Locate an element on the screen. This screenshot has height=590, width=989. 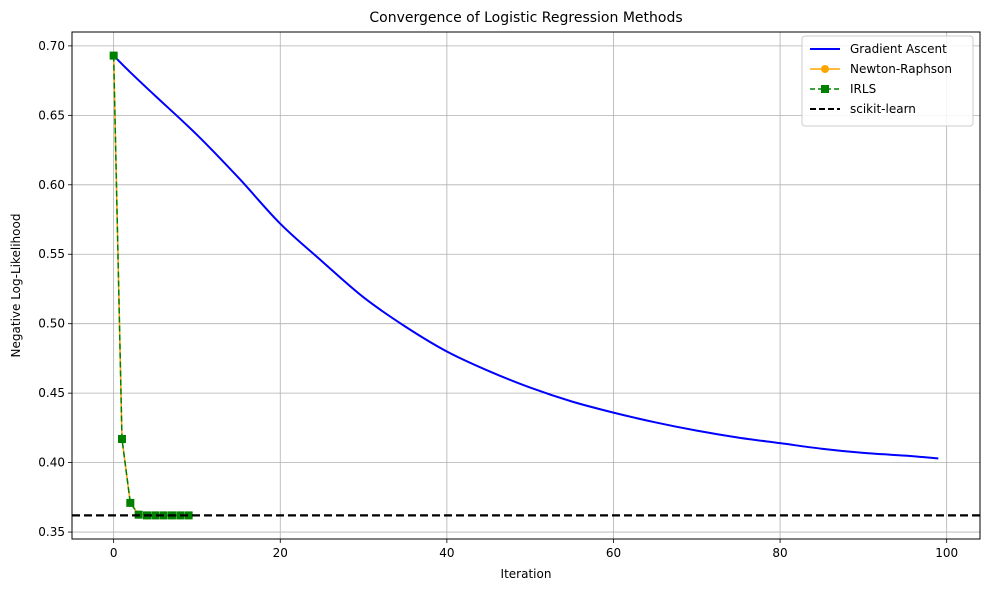
legend-marker-irls is located at coordinates (825, 89).